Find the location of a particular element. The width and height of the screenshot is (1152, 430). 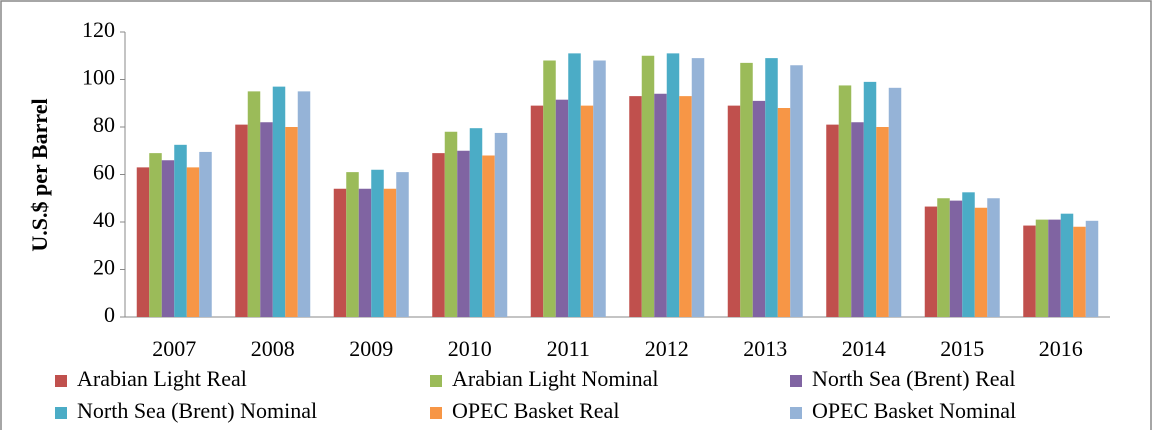

y-tick-label: 60 is located at coordinates (104, 172).